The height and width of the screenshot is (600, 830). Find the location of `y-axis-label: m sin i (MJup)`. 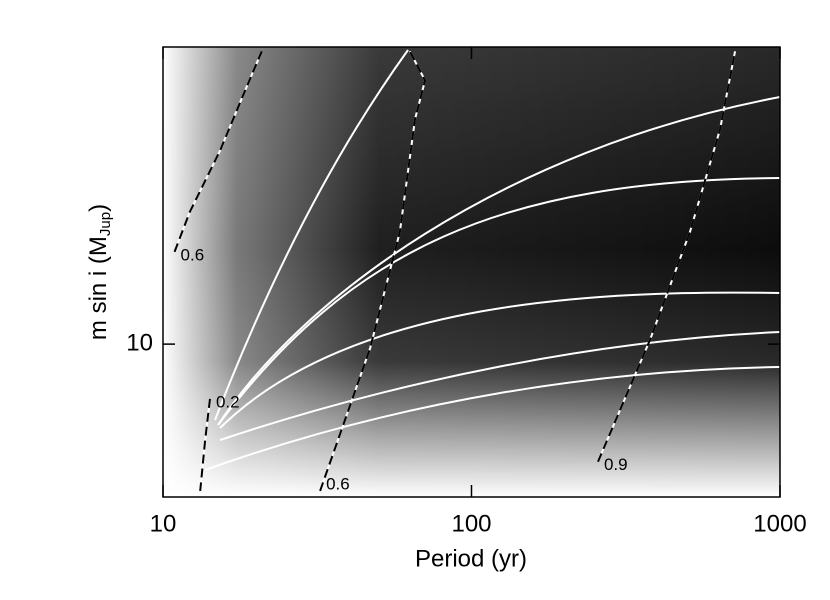

y-axis-label: m sin i (MJup) is located at coordinates (99, 272).